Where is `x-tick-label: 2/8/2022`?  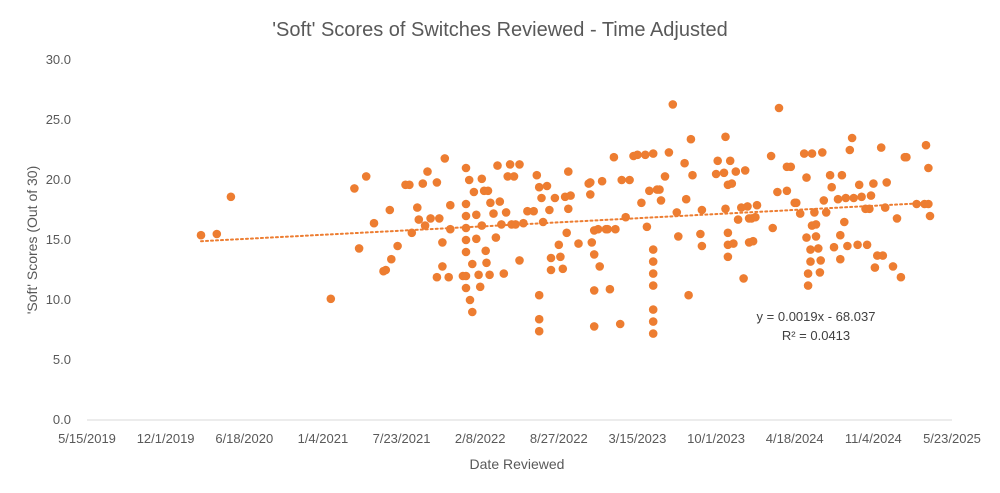 x-tick-label: 2/8/2022 is located at coordinates (480, 438).